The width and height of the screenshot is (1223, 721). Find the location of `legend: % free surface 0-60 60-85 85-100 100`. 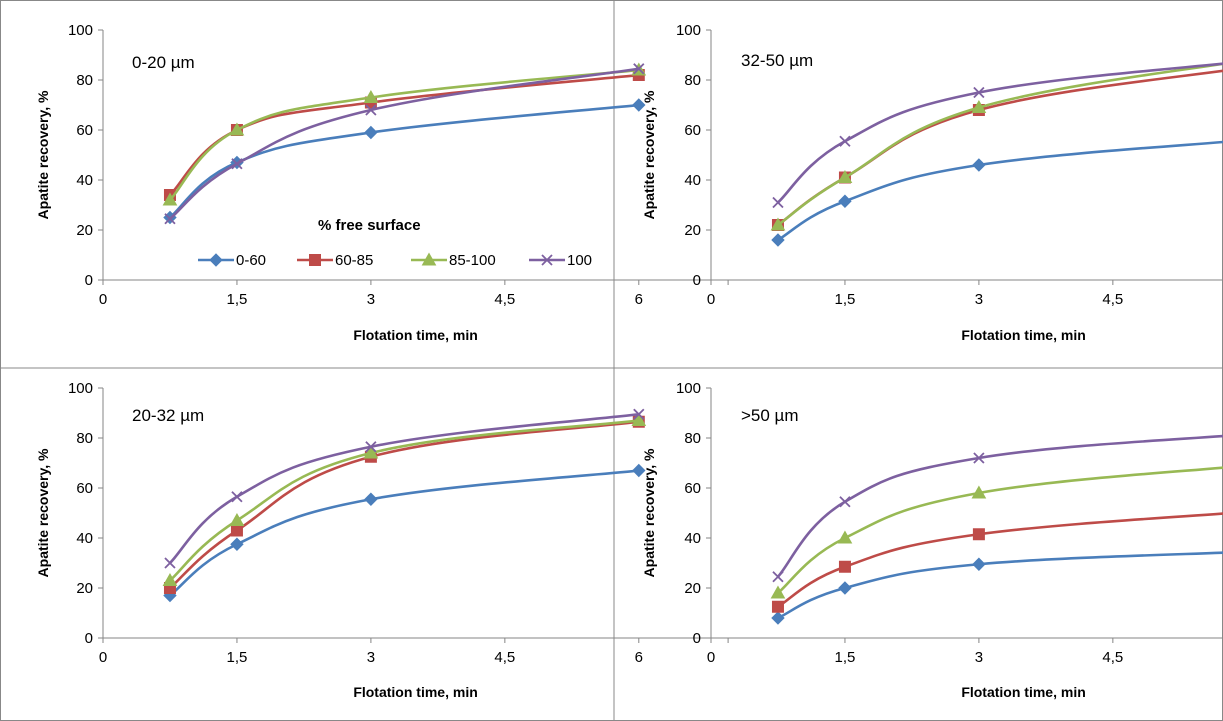

legend: % free surface 0-60 60-85 85-100 100 is located at coordinates (395, 243).